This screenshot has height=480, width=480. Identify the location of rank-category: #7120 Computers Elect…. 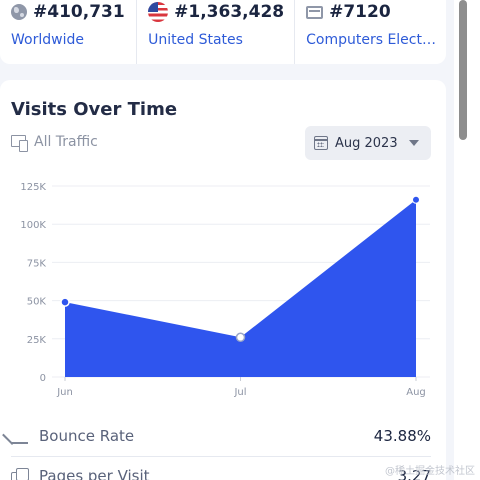
(370, 32).